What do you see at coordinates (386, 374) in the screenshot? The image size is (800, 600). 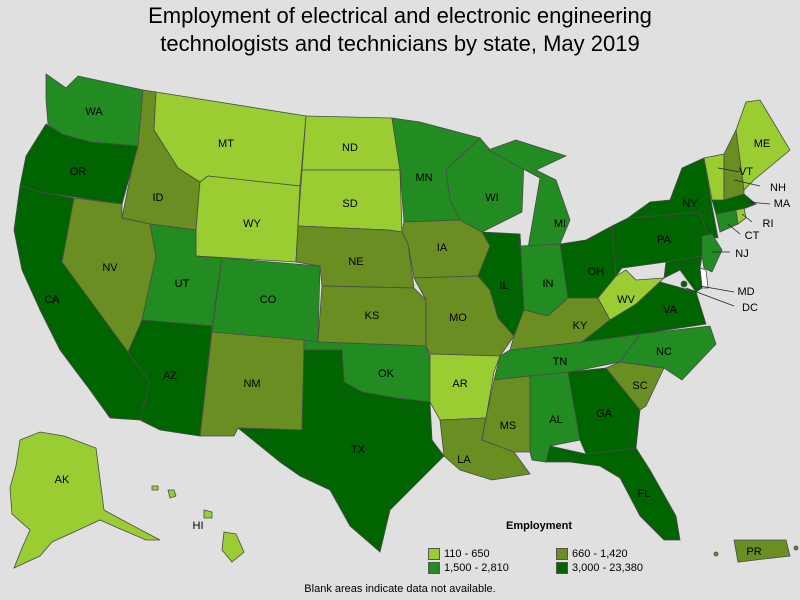 I see `label-ok: OK` at bounding box center [386, 374].